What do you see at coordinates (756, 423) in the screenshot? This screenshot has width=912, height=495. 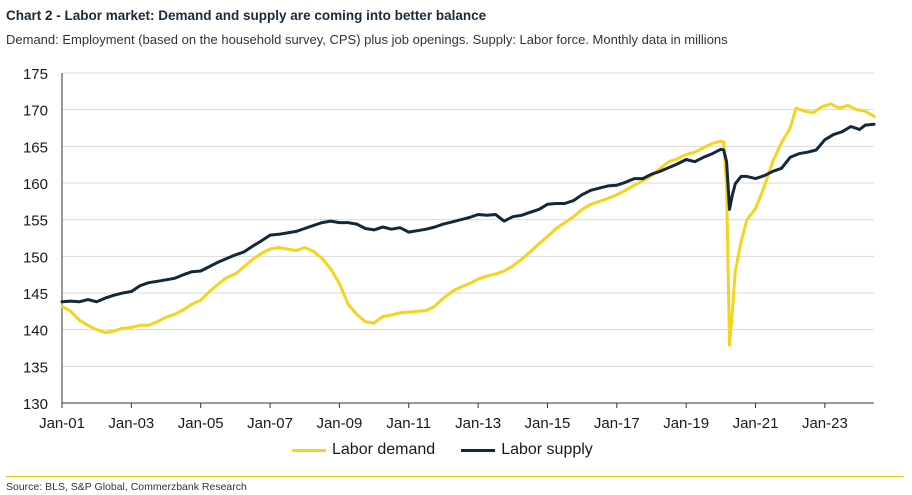 I see `x-tick-label: Jan-21` at bounding box center [756, 423].